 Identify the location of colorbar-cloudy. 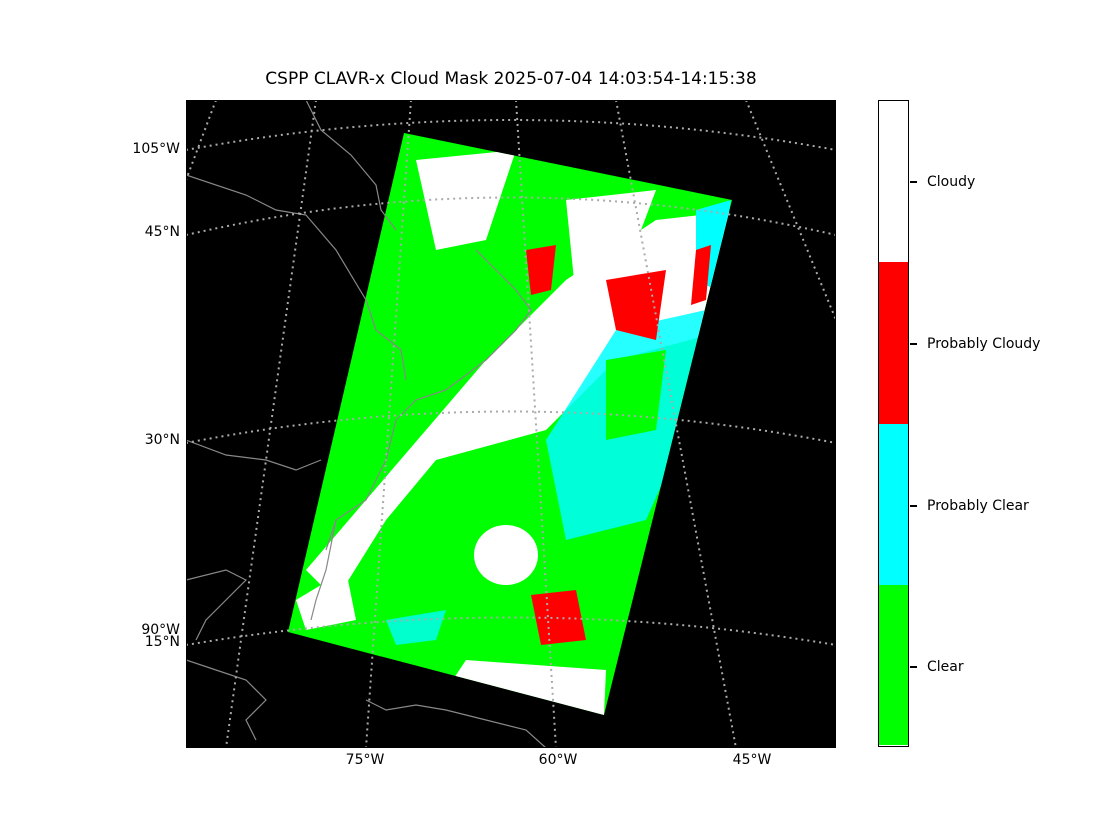
(893, 181).